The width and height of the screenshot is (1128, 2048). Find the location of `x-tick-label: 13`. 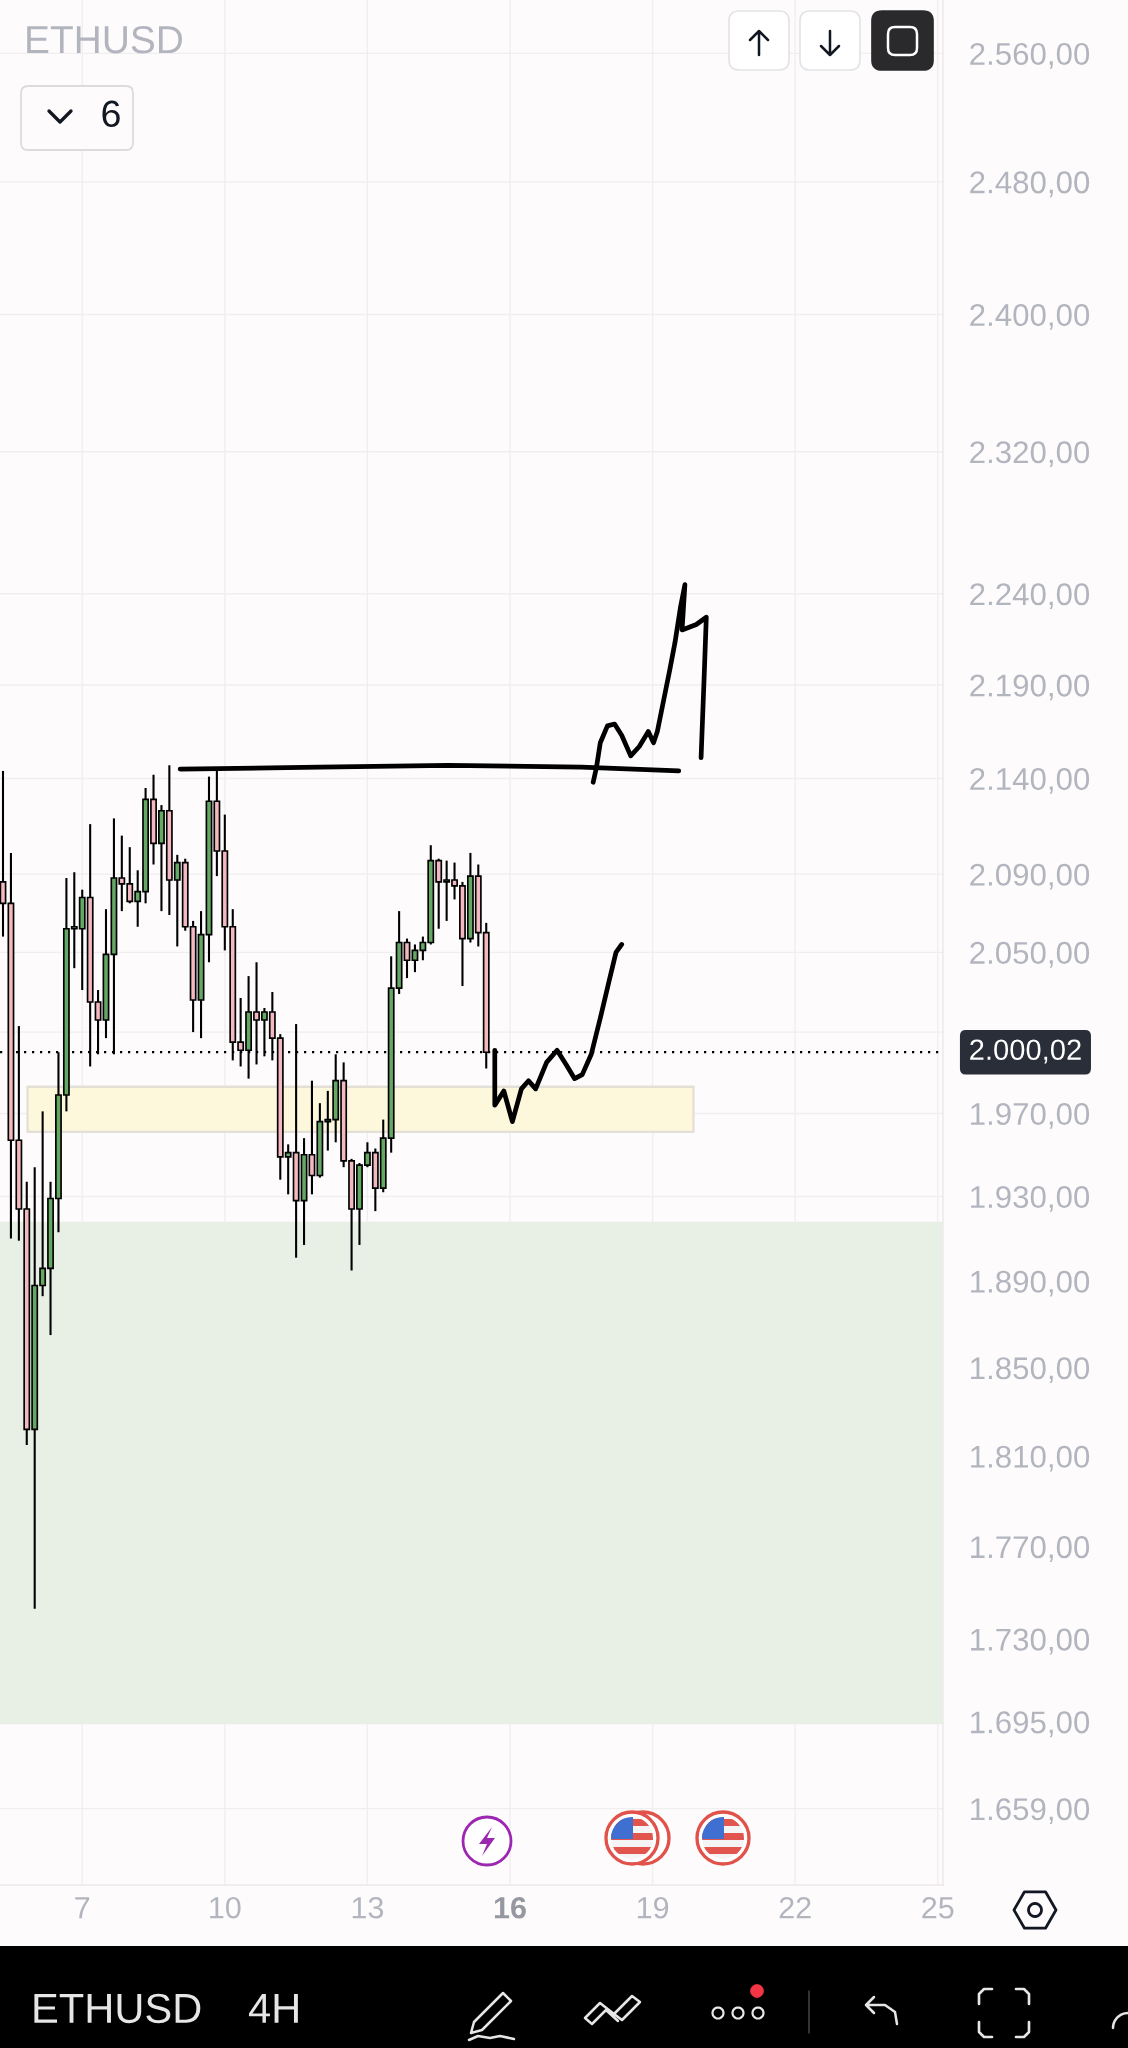

x-tick-label: 13 is located at coordinates (368, 1907).